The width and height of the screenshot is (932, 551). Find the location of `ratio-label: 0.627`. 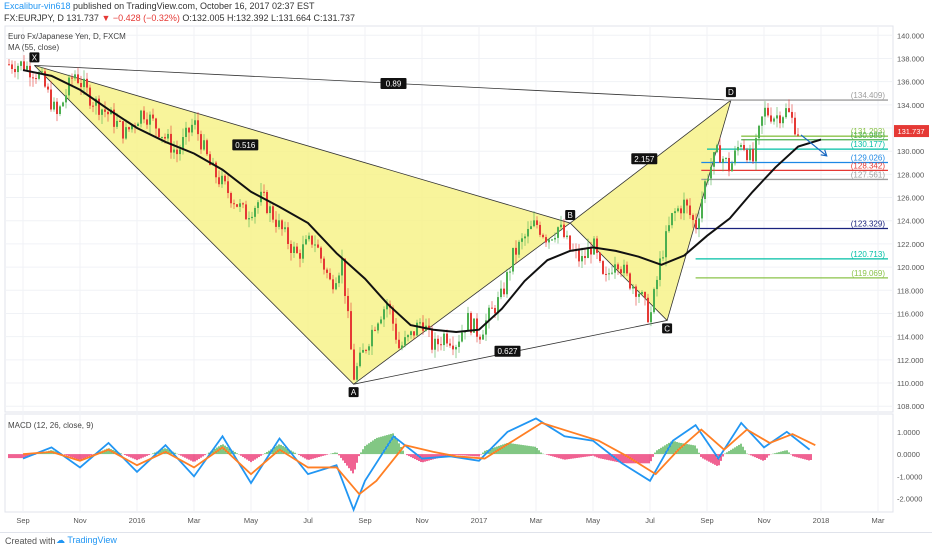

ratio-label: 0.627 is located at coordinates (507, 351).